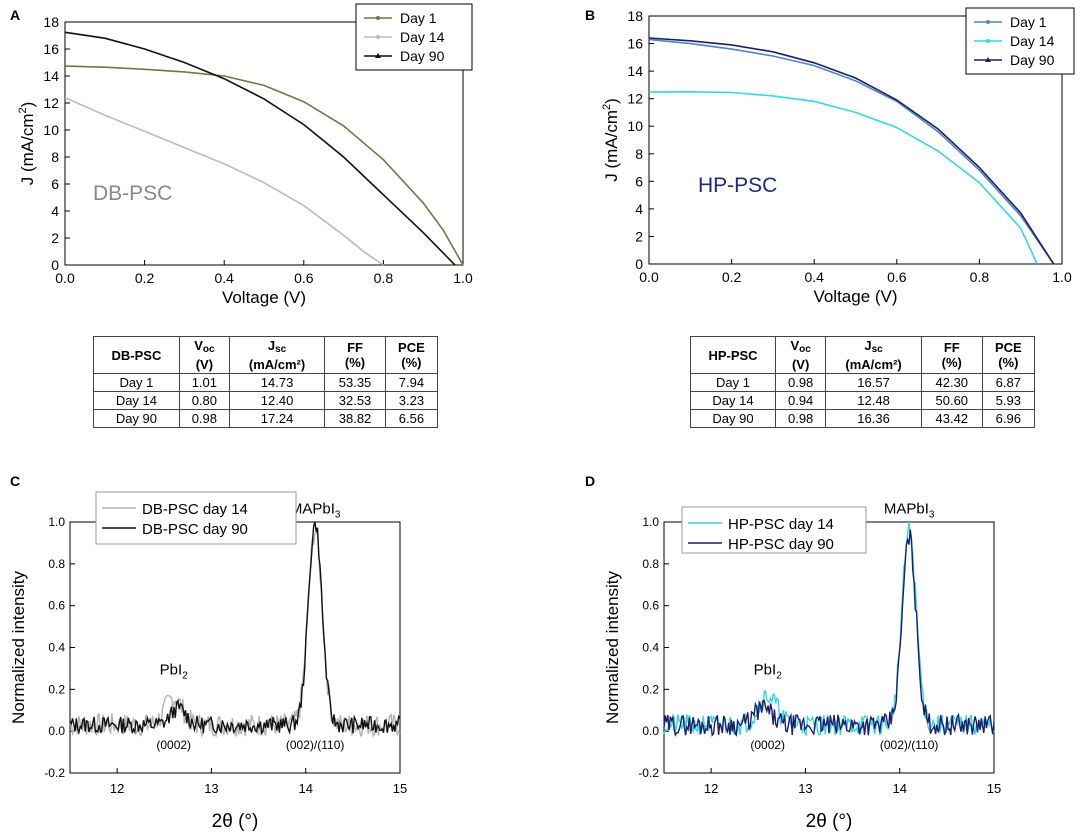  What do you see at coordinates (801, 355) in the screenshot?
I see `table-header-cell: Voc (V)` at bounding box center [801, 355].